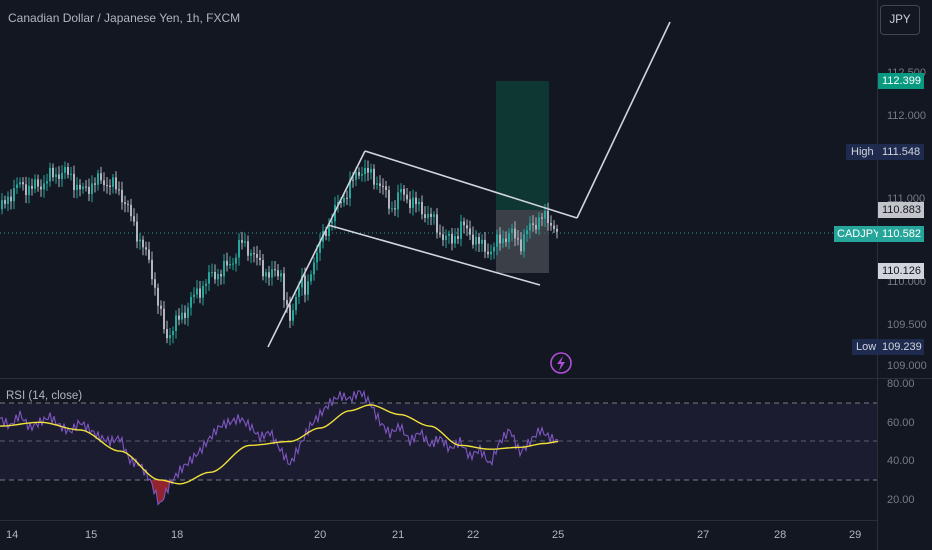 This screenshot has width=932, height=550. I want to click on time-label: 28, so click(780, 535).